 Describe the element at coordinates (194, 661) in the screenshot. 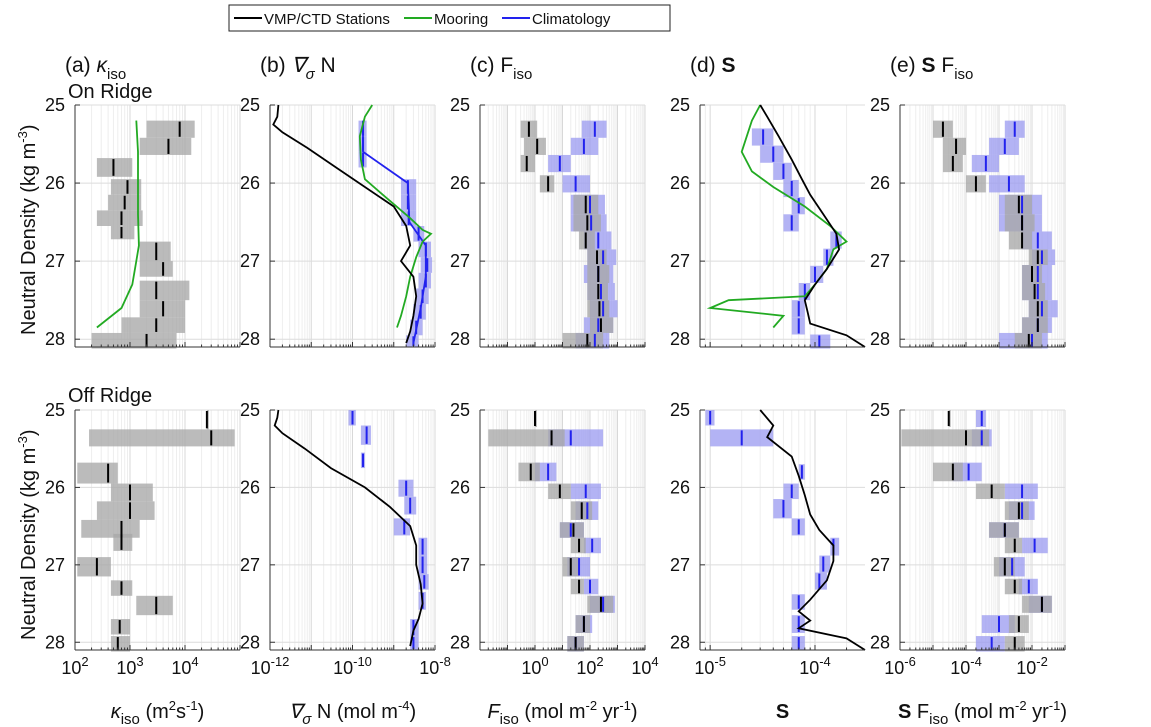

I see `x-tick-exponent: 4` at that location.